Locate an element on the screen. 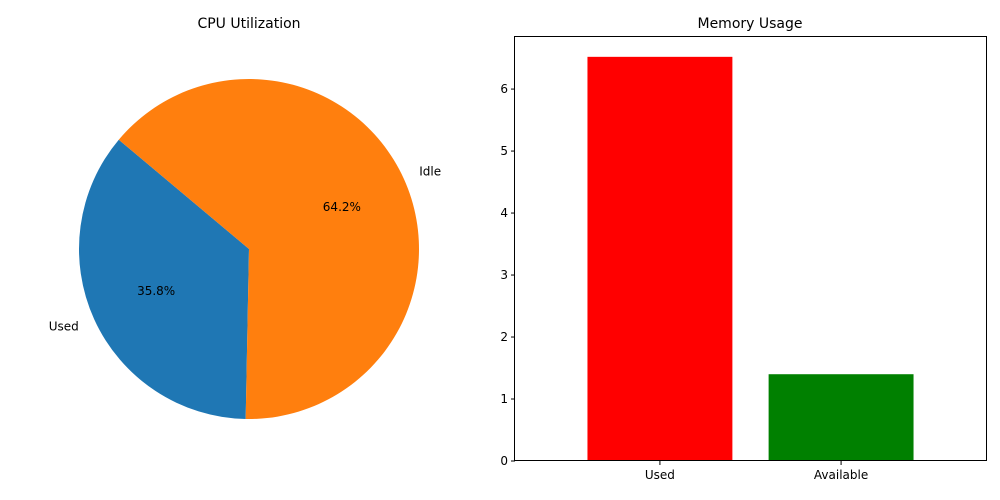 The height and width of the screenshot is (500, 1000). pie-labels: Used 35.8% Idle 64.2% is located at coordinates (245, 249).